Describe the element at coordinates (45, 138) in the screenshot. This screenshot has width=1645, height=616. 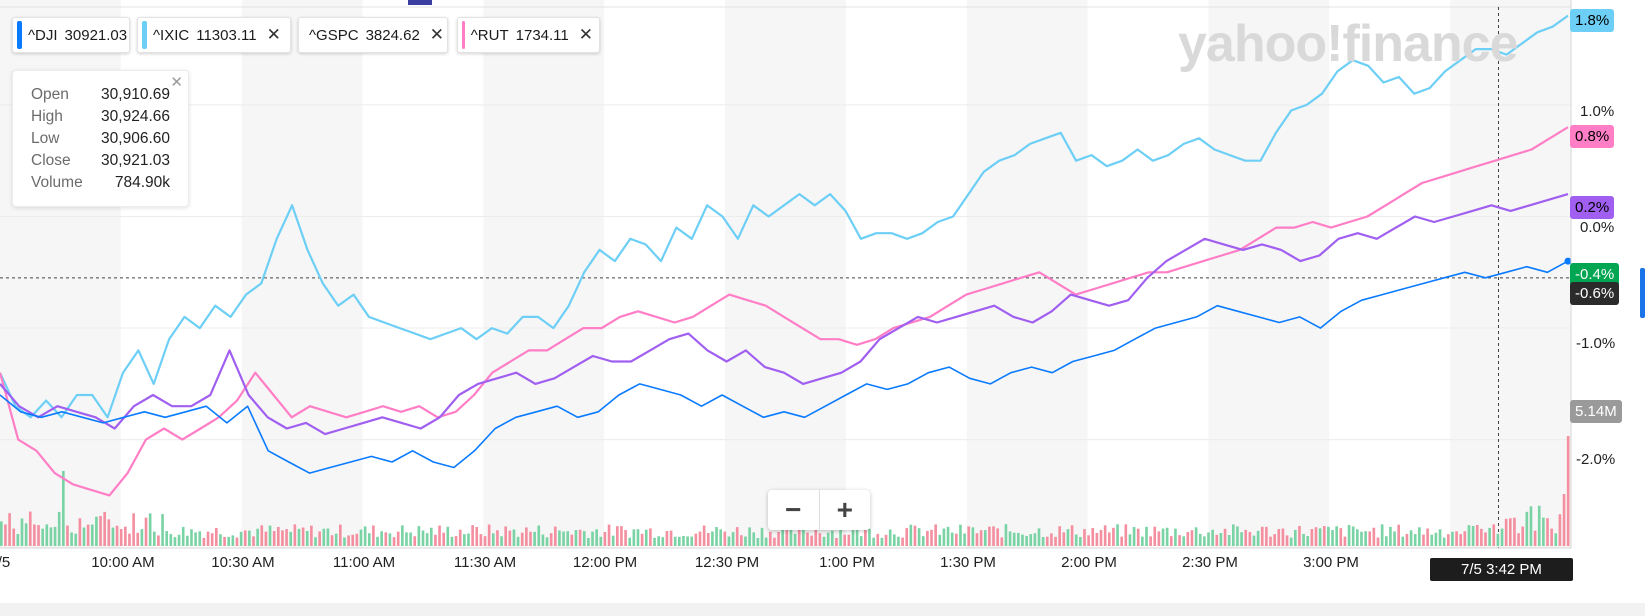
I see `ohlc-label: Low` at that location.